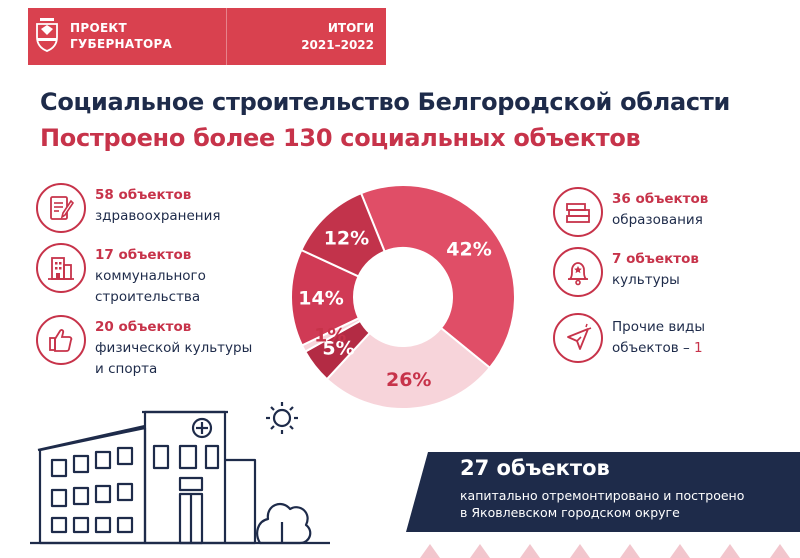 This screenshot has width=800, height=558. What do you see at coordinates (698, 348) in the screenshot?
I see `category-count: 1` at bounding box center [698, 348].